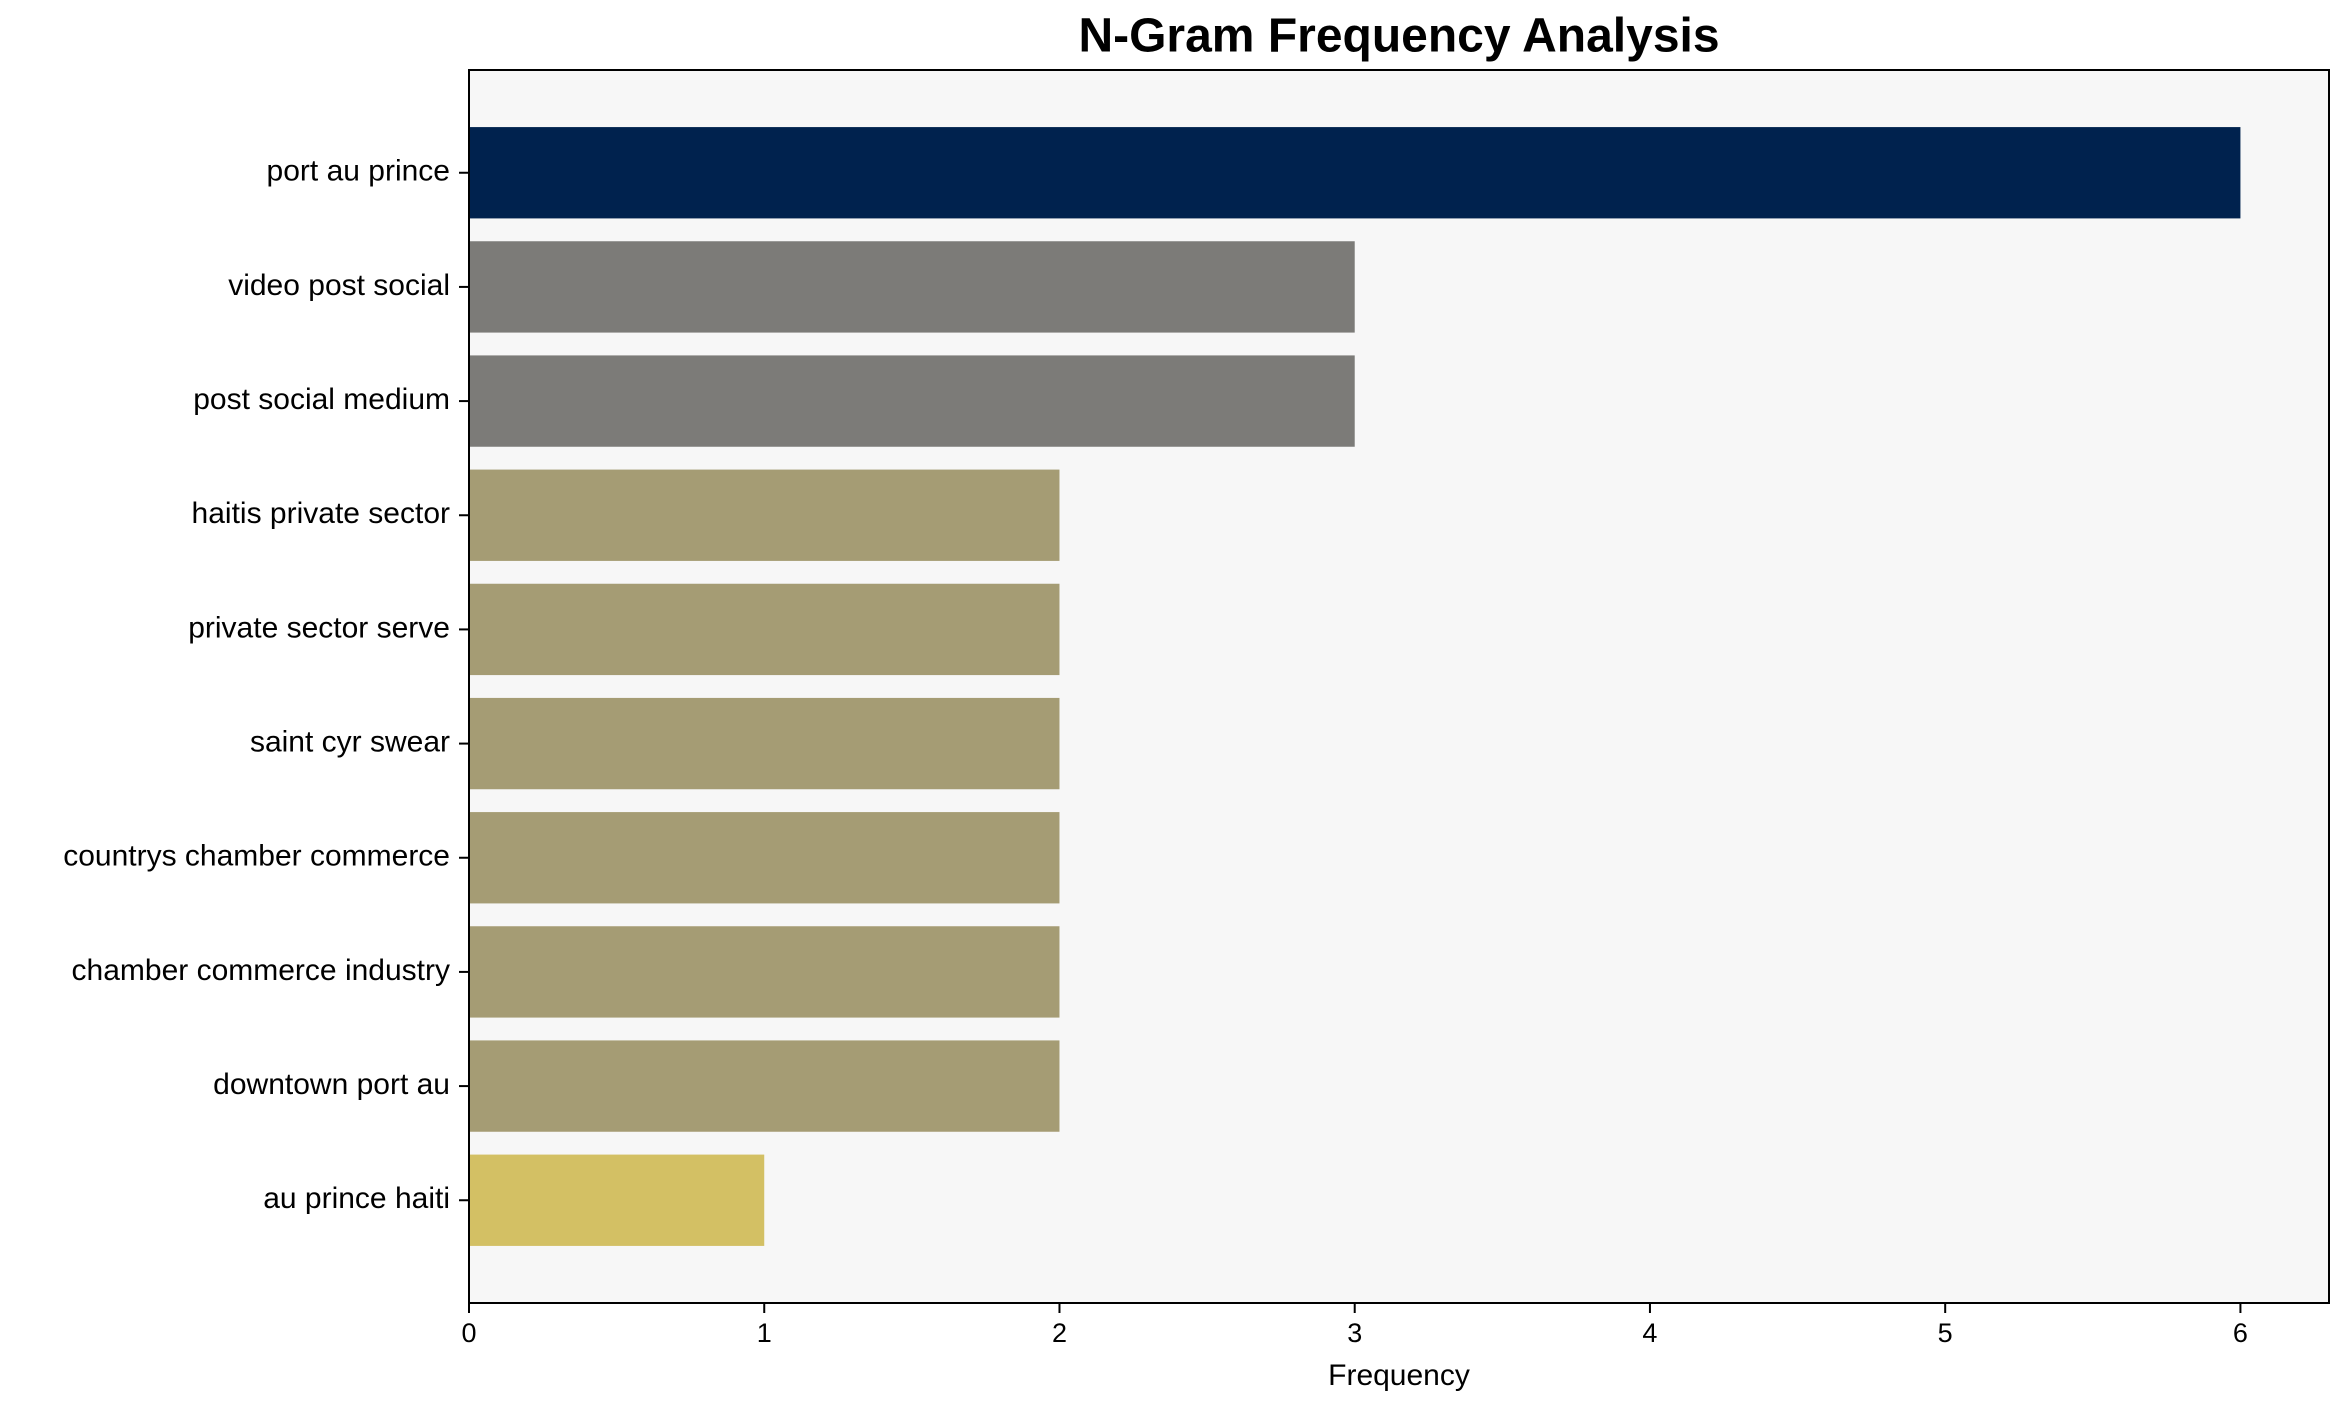 This screenshot has height=1419, width=2349. Describe the element at coordinates (358, 171) in the screenshot. I see `y-tick-label: port au prince` at that location.